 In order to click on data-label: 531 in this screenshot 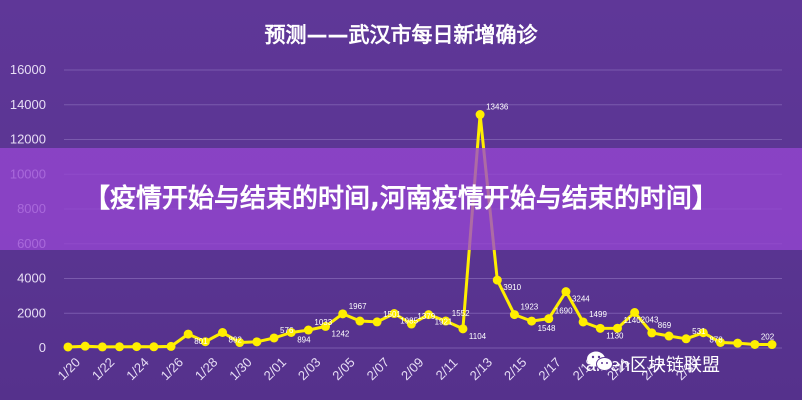, I will do `click(699, 331)`.